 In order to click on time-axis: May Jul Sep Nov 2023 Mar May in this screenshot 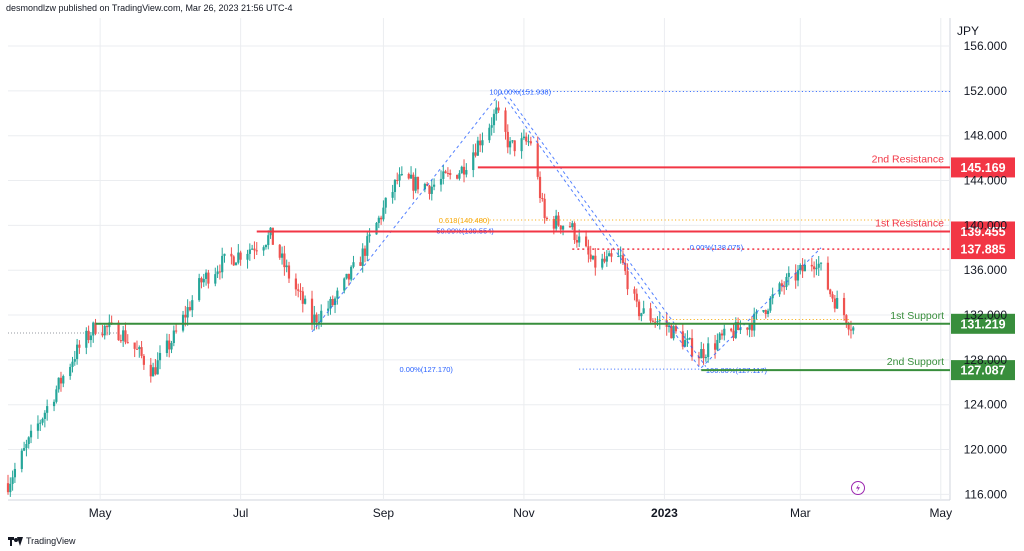, I will do `click(520, 513)`.